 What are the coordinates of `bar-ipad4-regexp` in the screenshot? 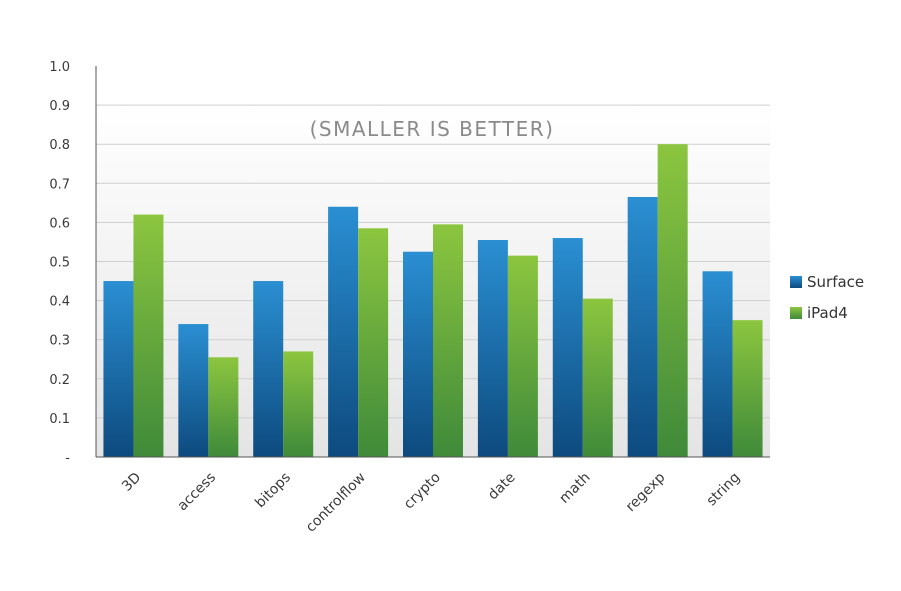 It's located at (672, 300).